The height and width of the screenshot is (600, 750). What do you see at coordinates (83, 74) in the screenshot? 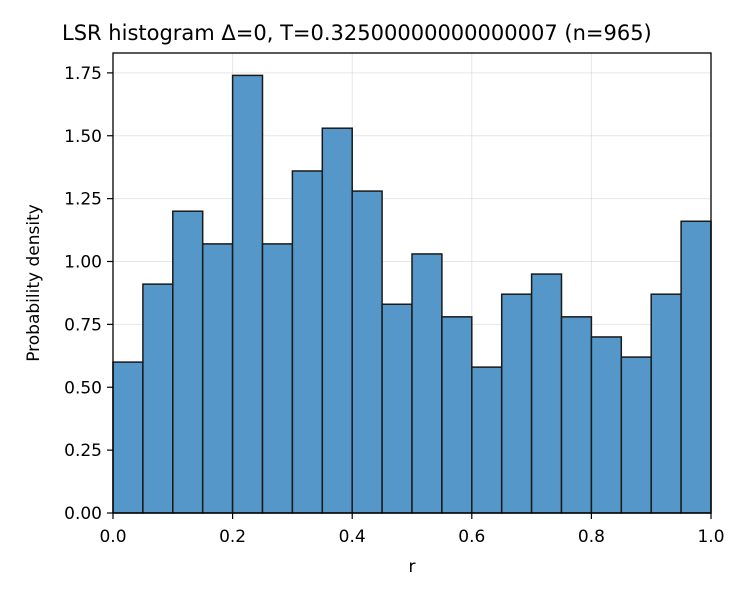
I see `y-tick-label: 1.75` at bounding box center [83, 74].